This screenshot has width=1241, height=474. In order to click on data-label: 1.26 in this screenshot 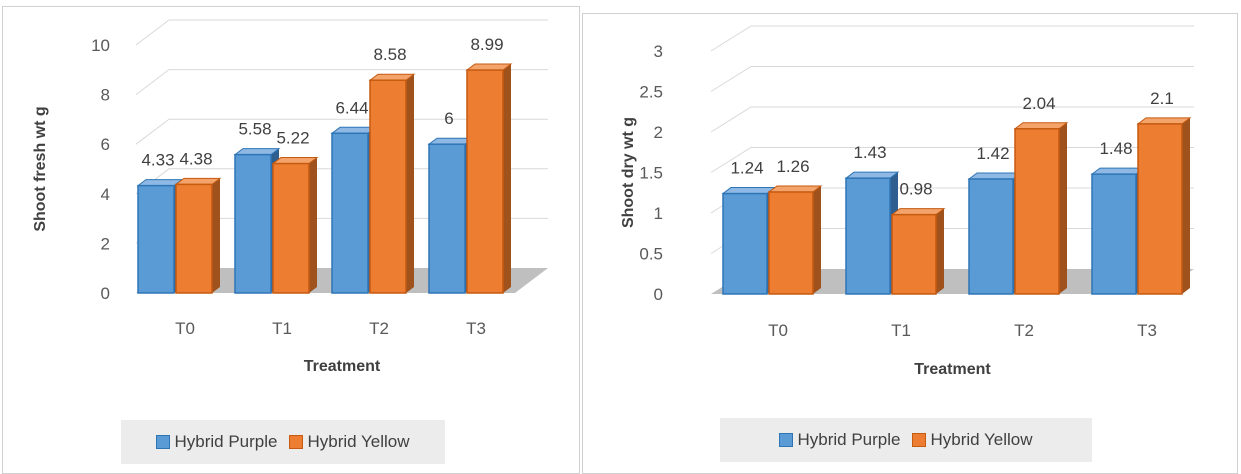, I will do `click(792, 166)`.